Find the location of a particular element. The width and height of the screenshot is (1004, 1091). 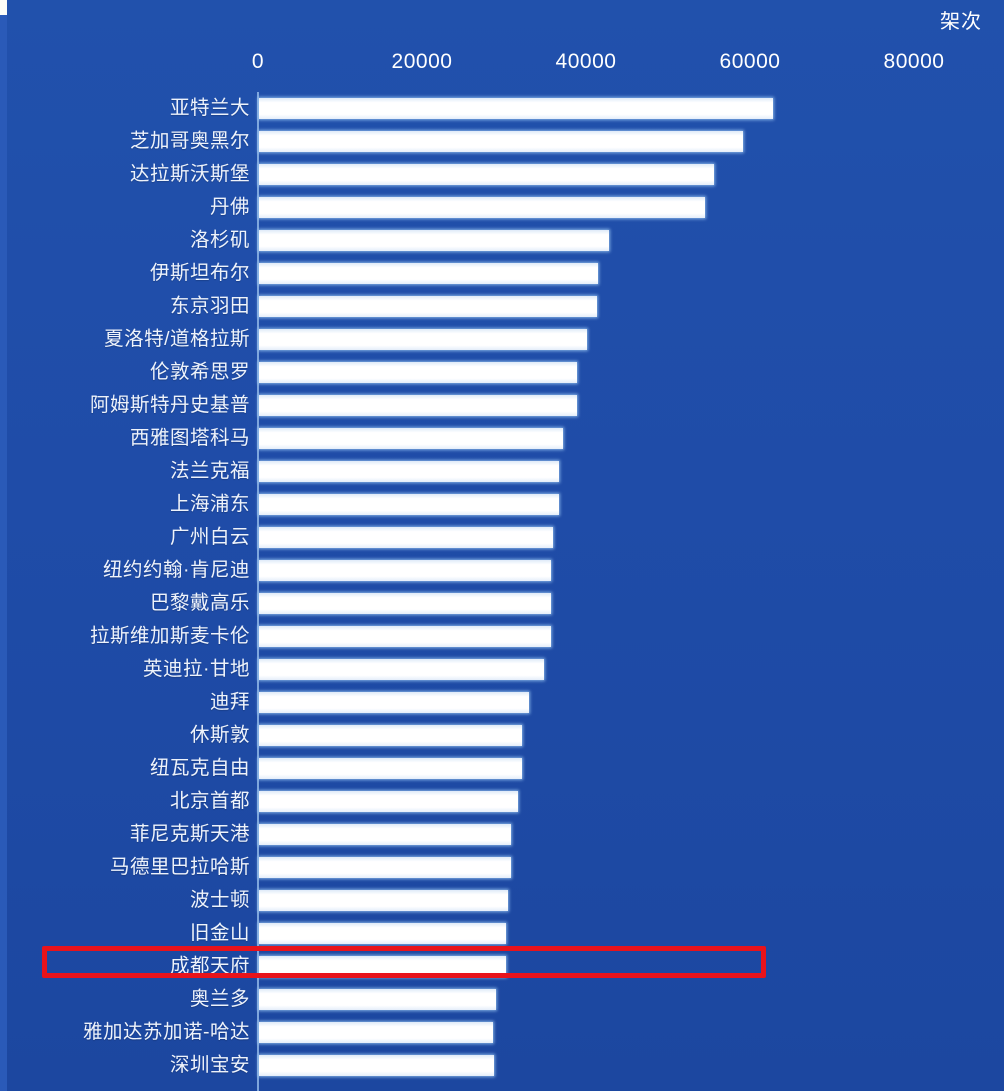

bar: 28700 is located at coordinates (377, 1065).